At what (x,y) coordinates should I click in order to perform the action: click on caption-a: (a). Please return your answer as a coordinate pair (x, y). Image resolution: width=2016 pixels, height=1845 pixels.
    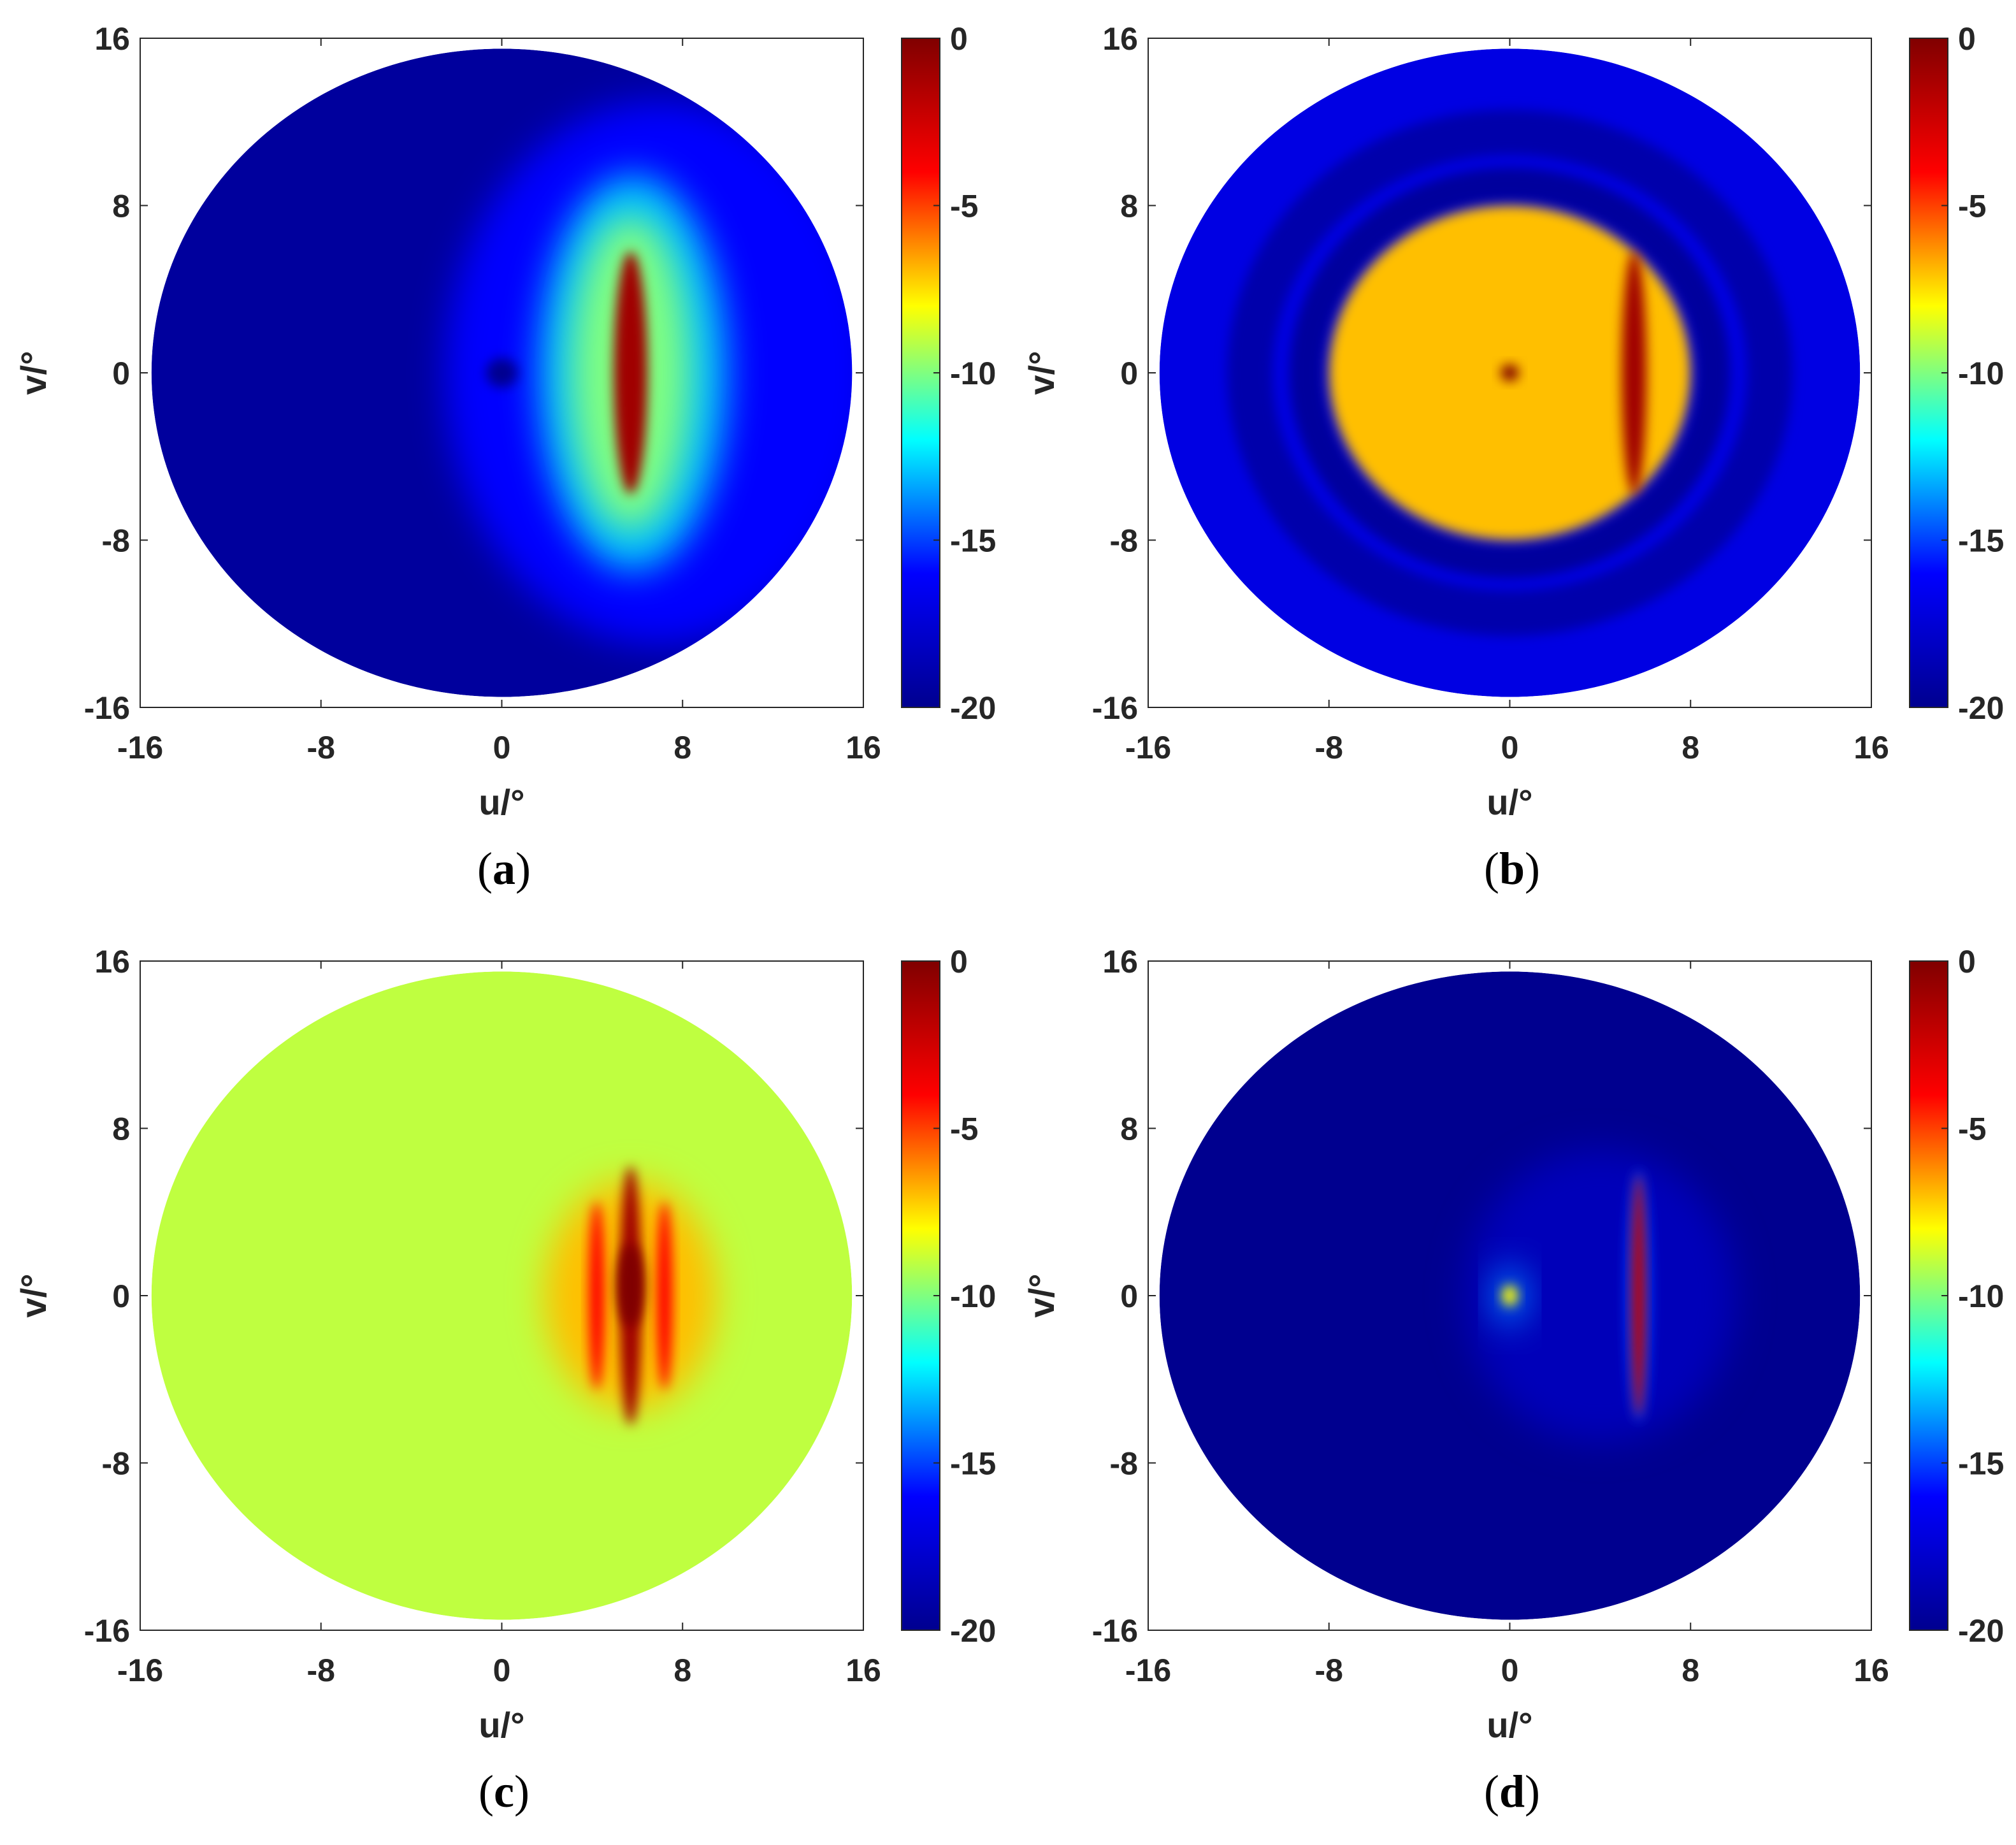
    Looking at the image, I should click on (504, 868).